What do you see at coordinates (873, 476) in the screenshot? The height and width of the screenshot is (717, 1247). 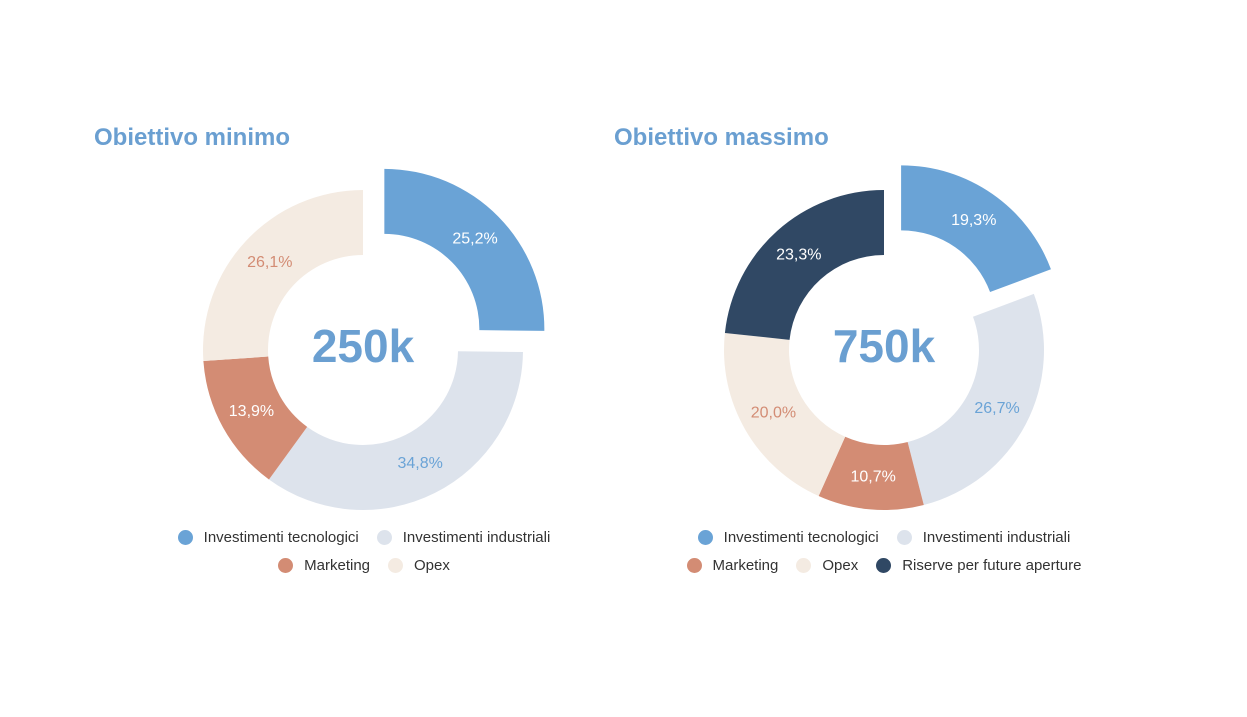 I see `slice-value-label: 10,7%` at bounding box center [873, 476].